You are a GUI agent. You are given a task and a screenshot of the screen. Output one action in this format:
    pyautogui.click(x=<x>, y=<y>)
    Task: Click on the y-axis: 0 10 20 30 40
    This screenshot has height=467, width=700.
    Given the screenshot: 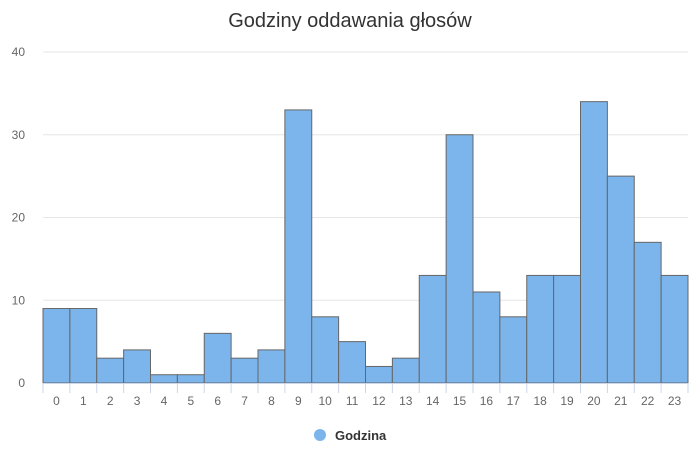 What is the action you would take?
    pyautogui.click(x=19, y=217)
    